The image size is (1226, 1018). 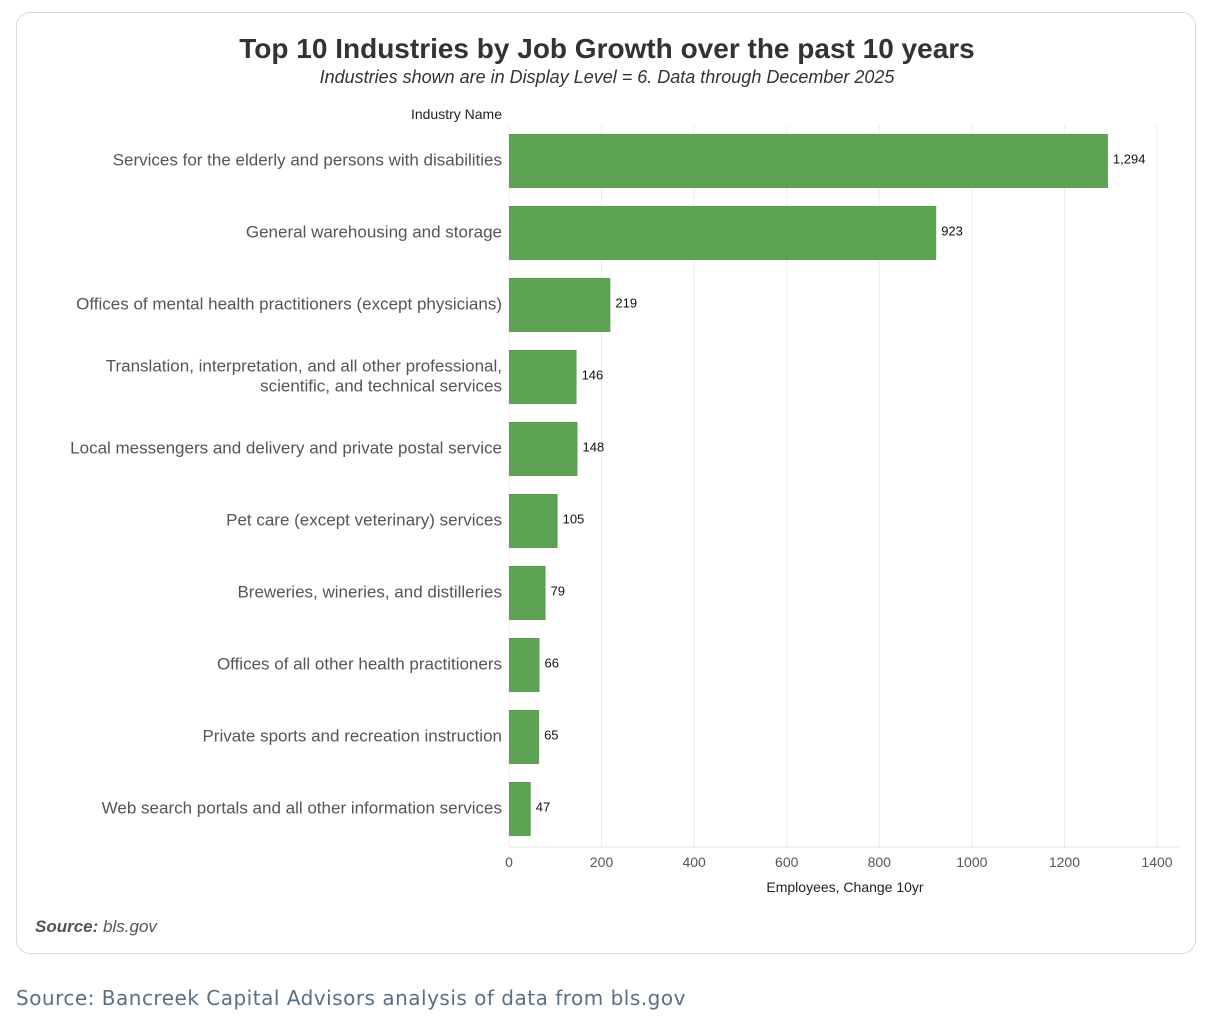 I want to click on data-label-8: 65, so click(x=551, y=734).